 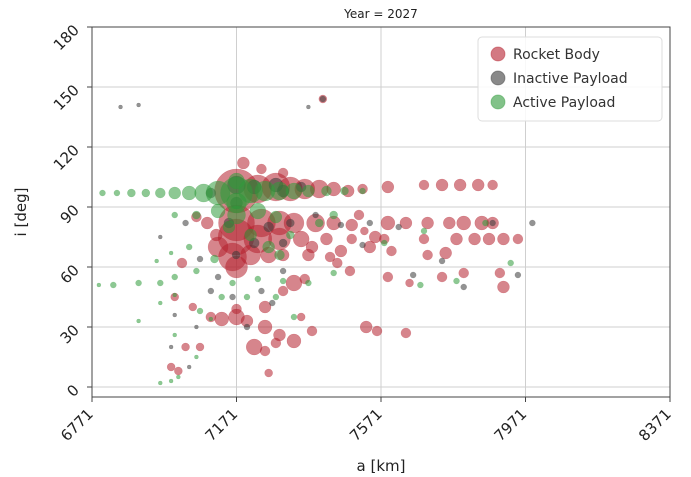 I want to click on x-tick-label: 7971, so click(x=511, y=425).